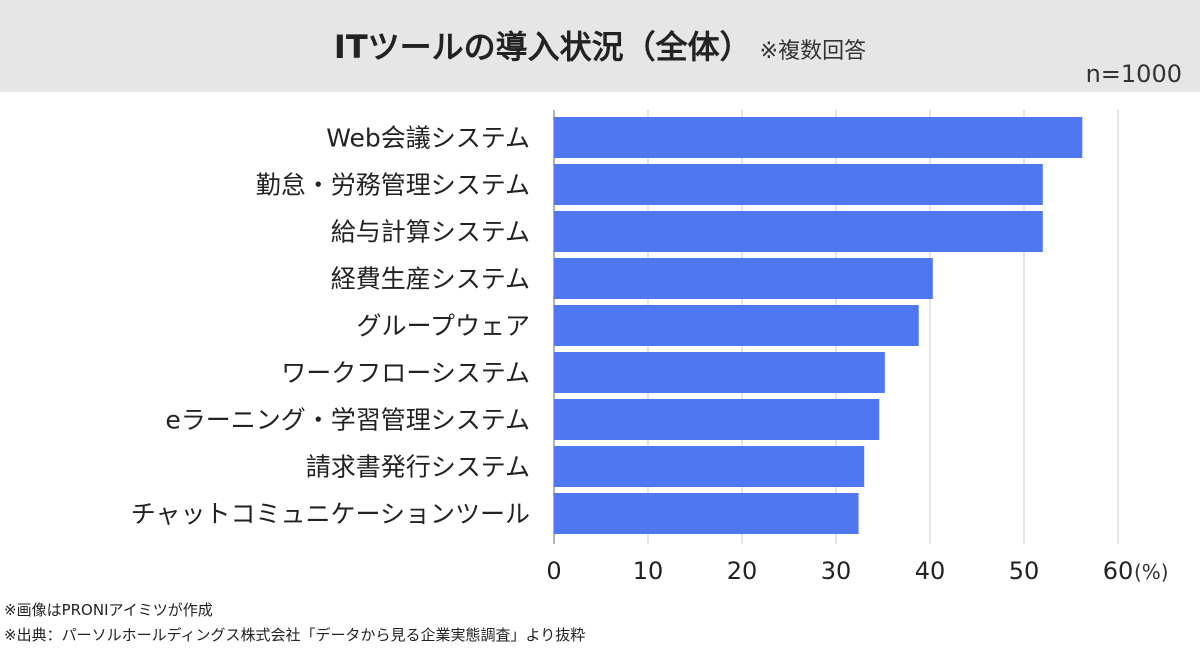 Image resolution: width=1200 pixels, height=650 pixels. Describe the element at coordinates (443, 326) in the screenshot. I see `category-label: グループウェア` at that location.